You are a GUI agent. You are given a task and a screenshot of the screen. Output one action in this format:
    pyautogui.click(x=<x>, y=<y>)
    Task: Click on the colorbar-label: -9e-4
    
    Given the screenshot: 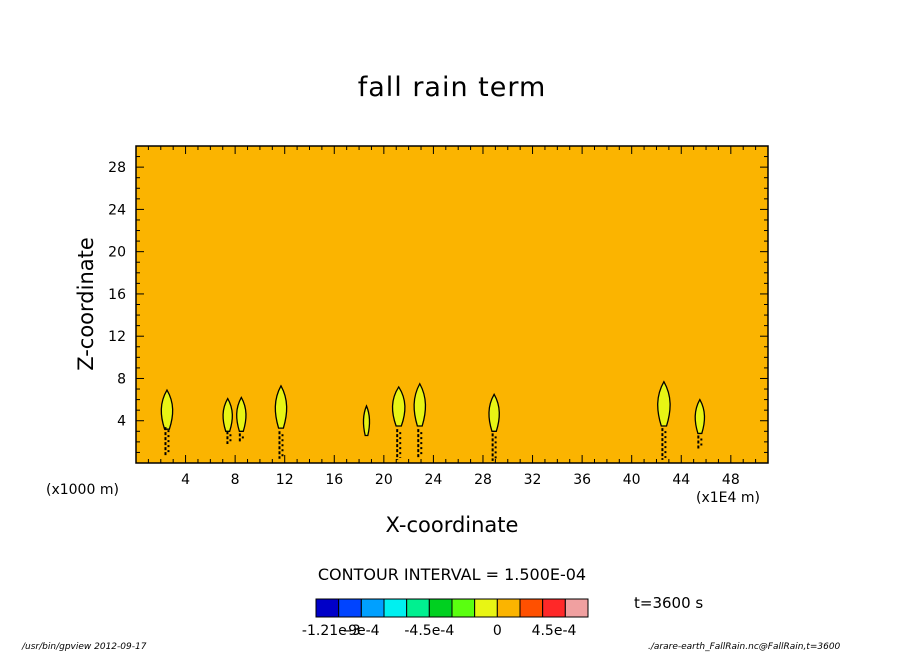 What is the action you would take?
    pyautogui.click(x=361, y=631)
    